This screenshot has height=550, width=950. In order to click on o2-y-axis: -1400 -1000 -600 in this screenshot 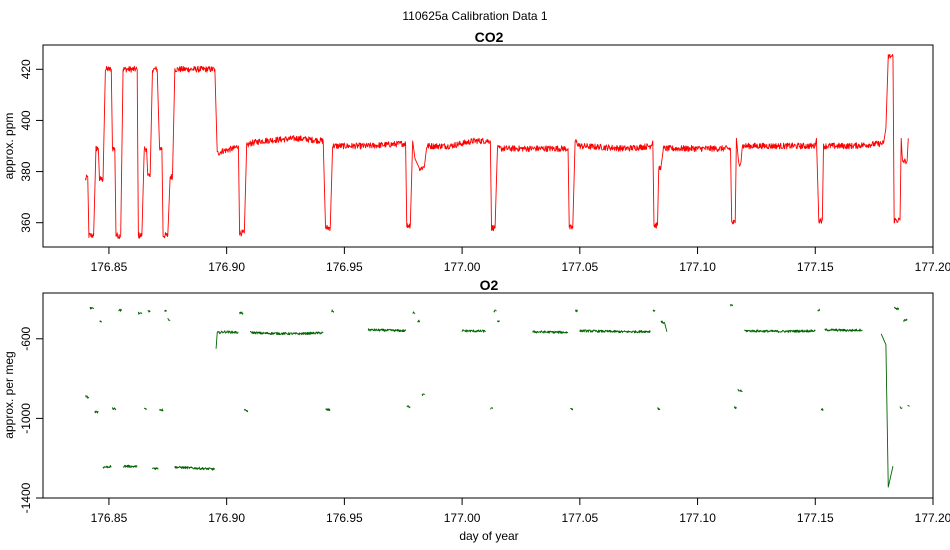, I will do `click(31, 419)`.